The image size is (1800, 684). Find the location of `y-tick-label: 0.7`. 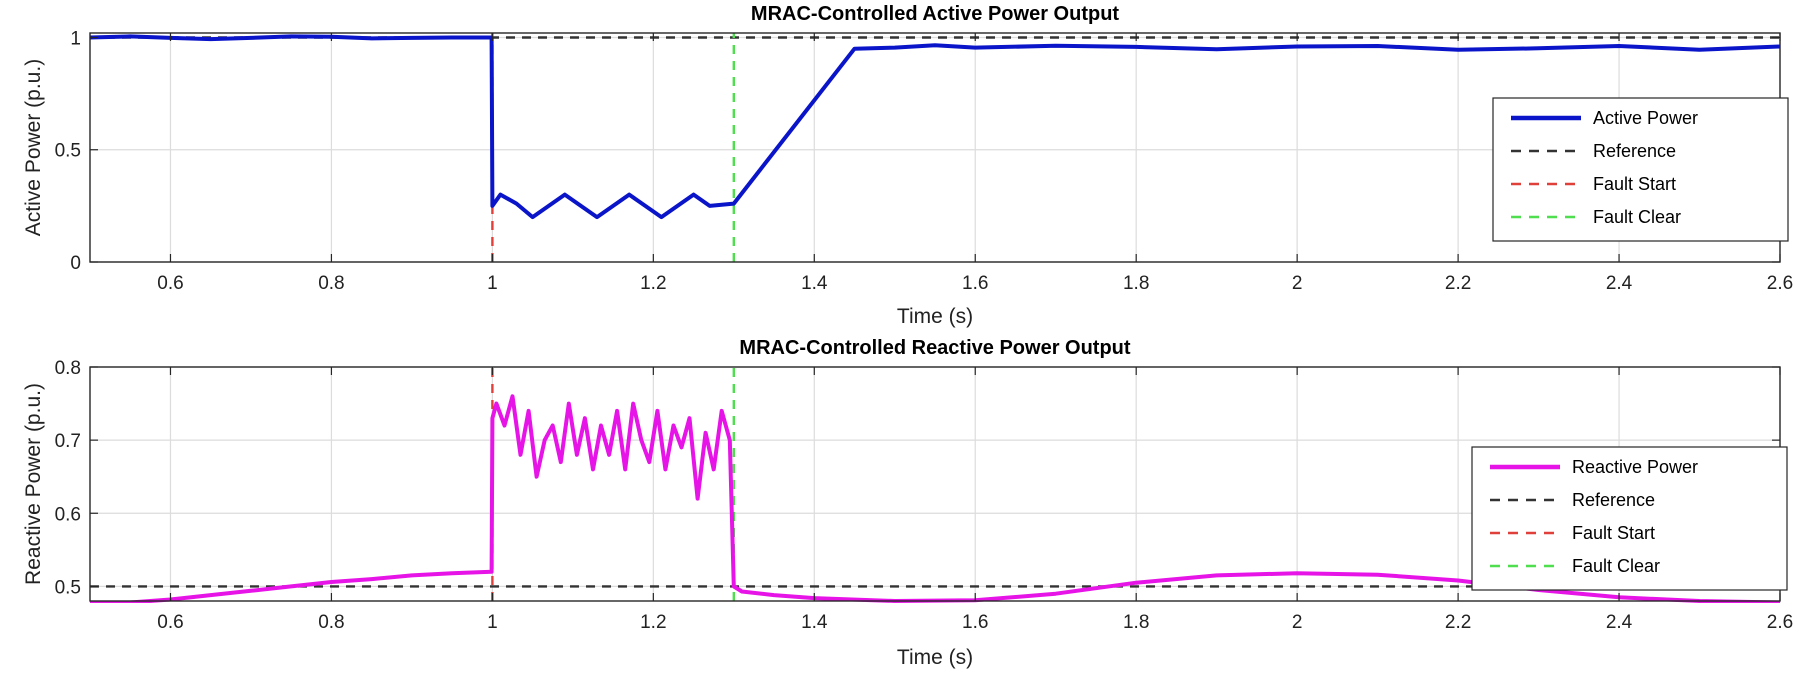

y-tick-label: 0.7 is located at coordinates (68, 441).